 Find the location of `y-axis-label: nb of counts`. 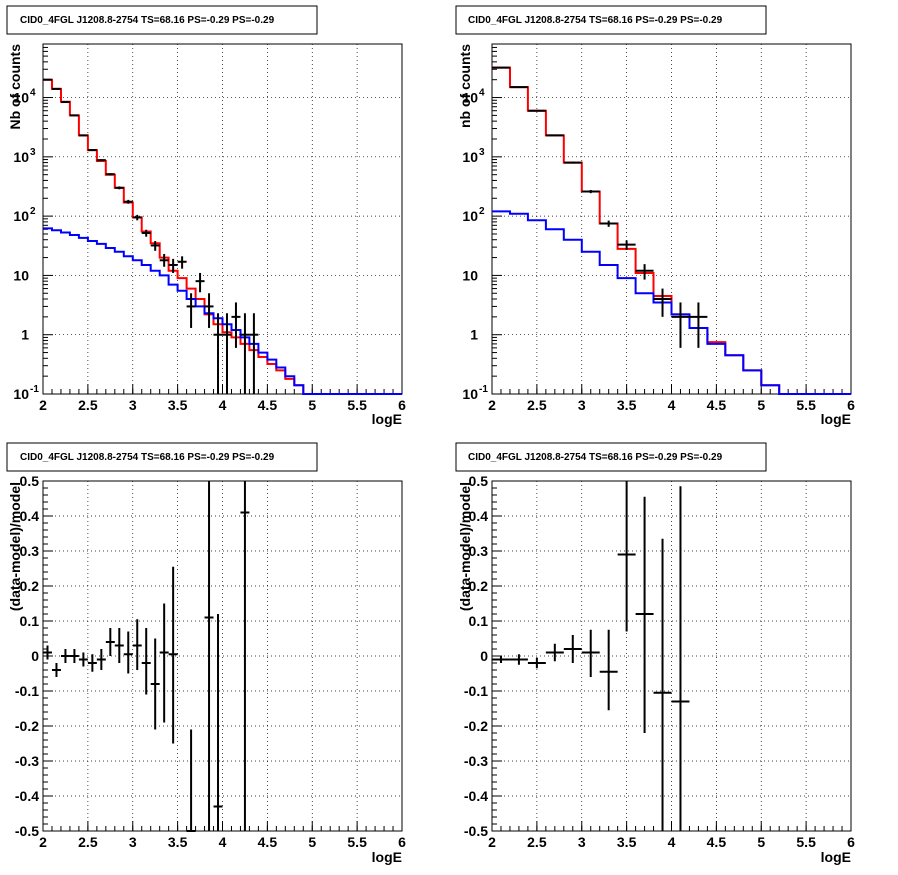

y-axis-label: nb of counts is located at coordinates (465, 86).